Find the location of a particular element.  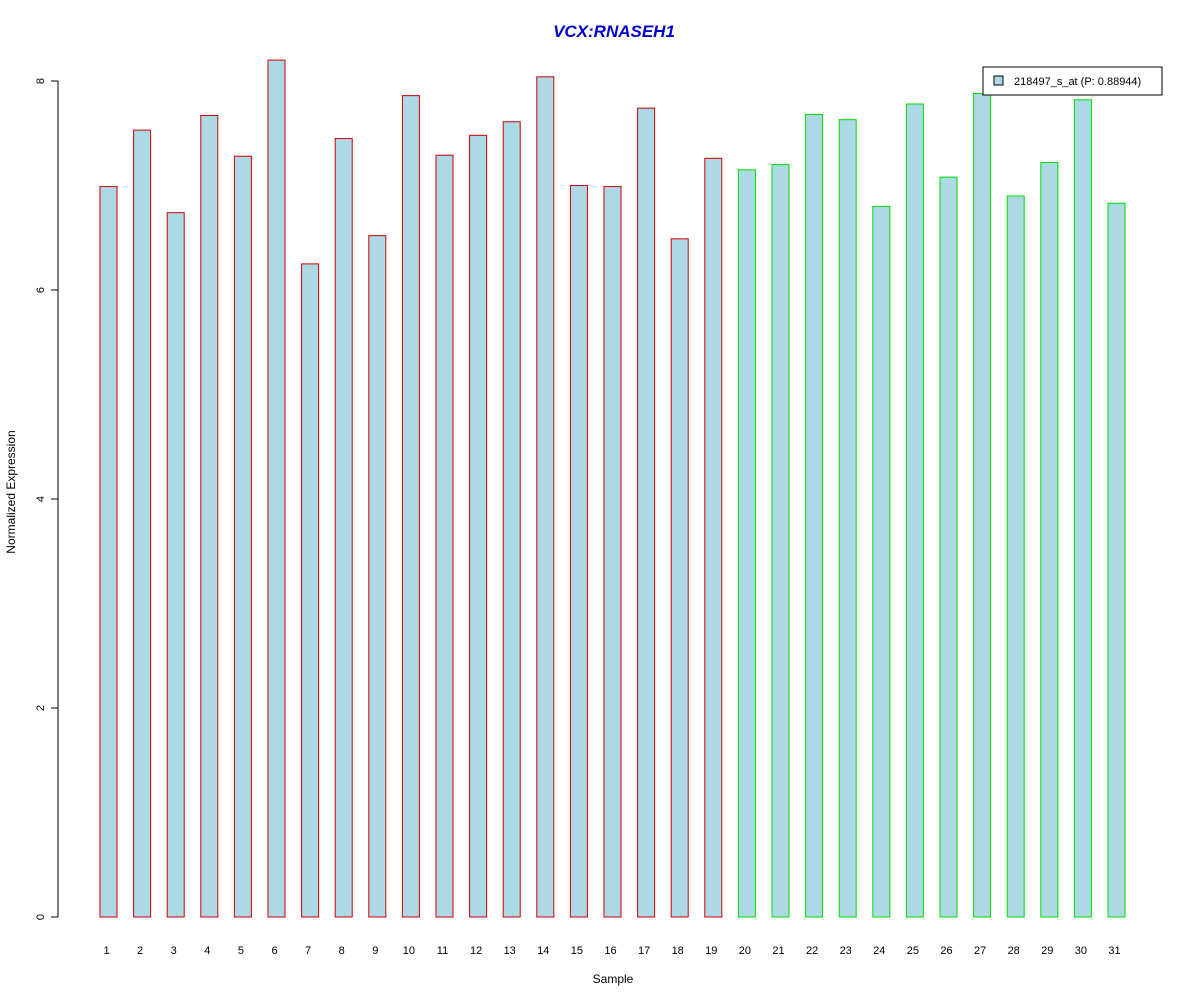

x-tick-label: 21 is located at coordinates (778, 951).